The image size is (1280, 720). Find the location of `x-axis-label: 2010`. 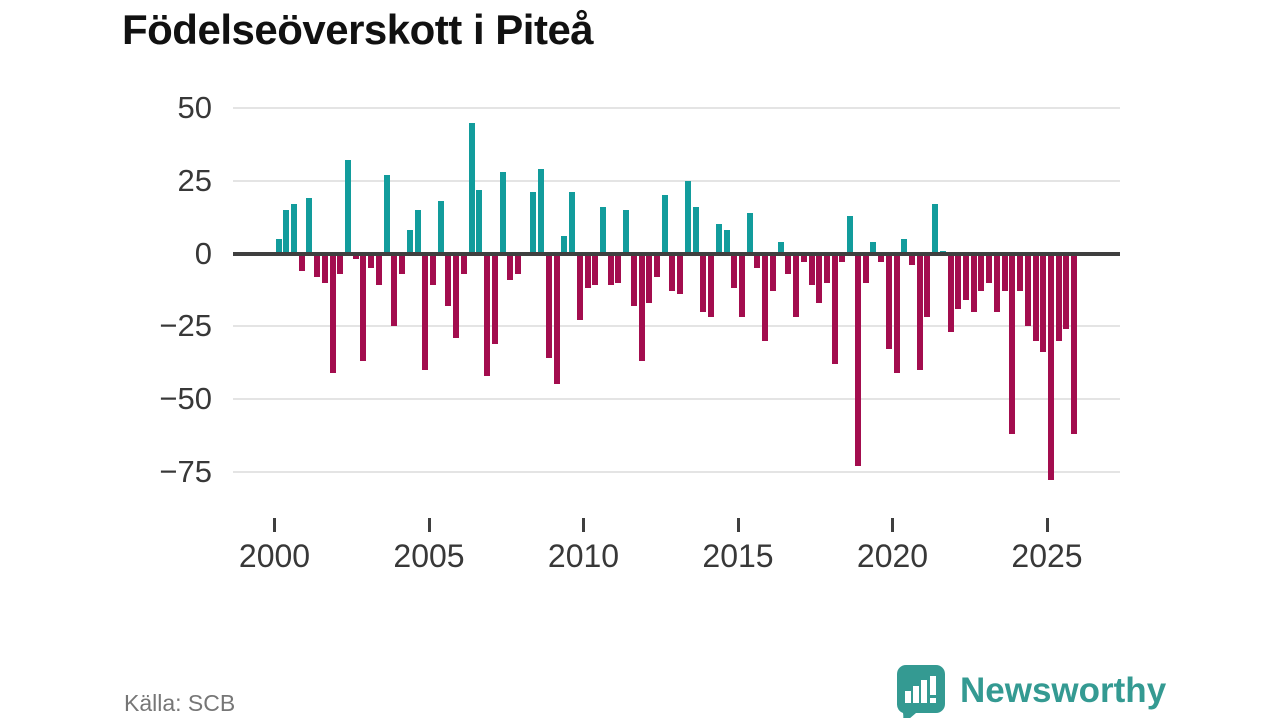

x-axis-label: 2010 is located at coordinates (583, 556).